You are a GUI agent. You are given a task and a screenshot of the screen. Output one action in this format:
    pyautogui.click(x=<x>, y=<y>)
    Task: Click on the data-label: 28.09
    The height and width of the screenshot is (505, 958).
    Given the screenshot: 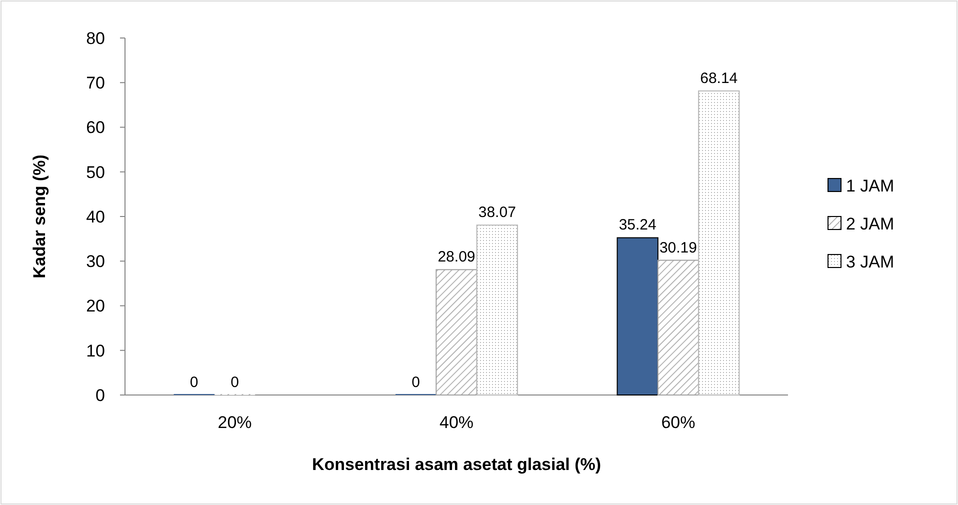 What is the action you would take?
    pyautogui.click(x=457, y=257)
    